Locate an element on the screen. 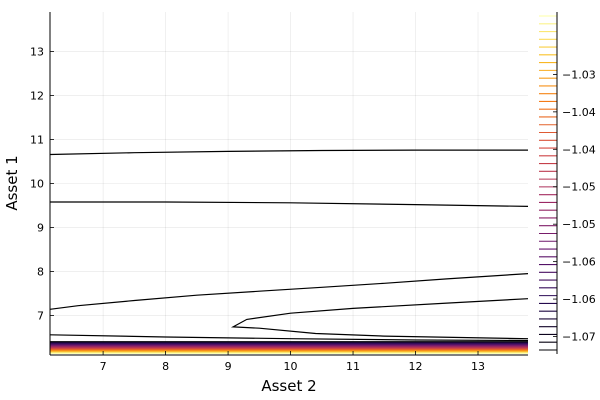  y-tick-label: 12 is located at coordinates (37, 96).